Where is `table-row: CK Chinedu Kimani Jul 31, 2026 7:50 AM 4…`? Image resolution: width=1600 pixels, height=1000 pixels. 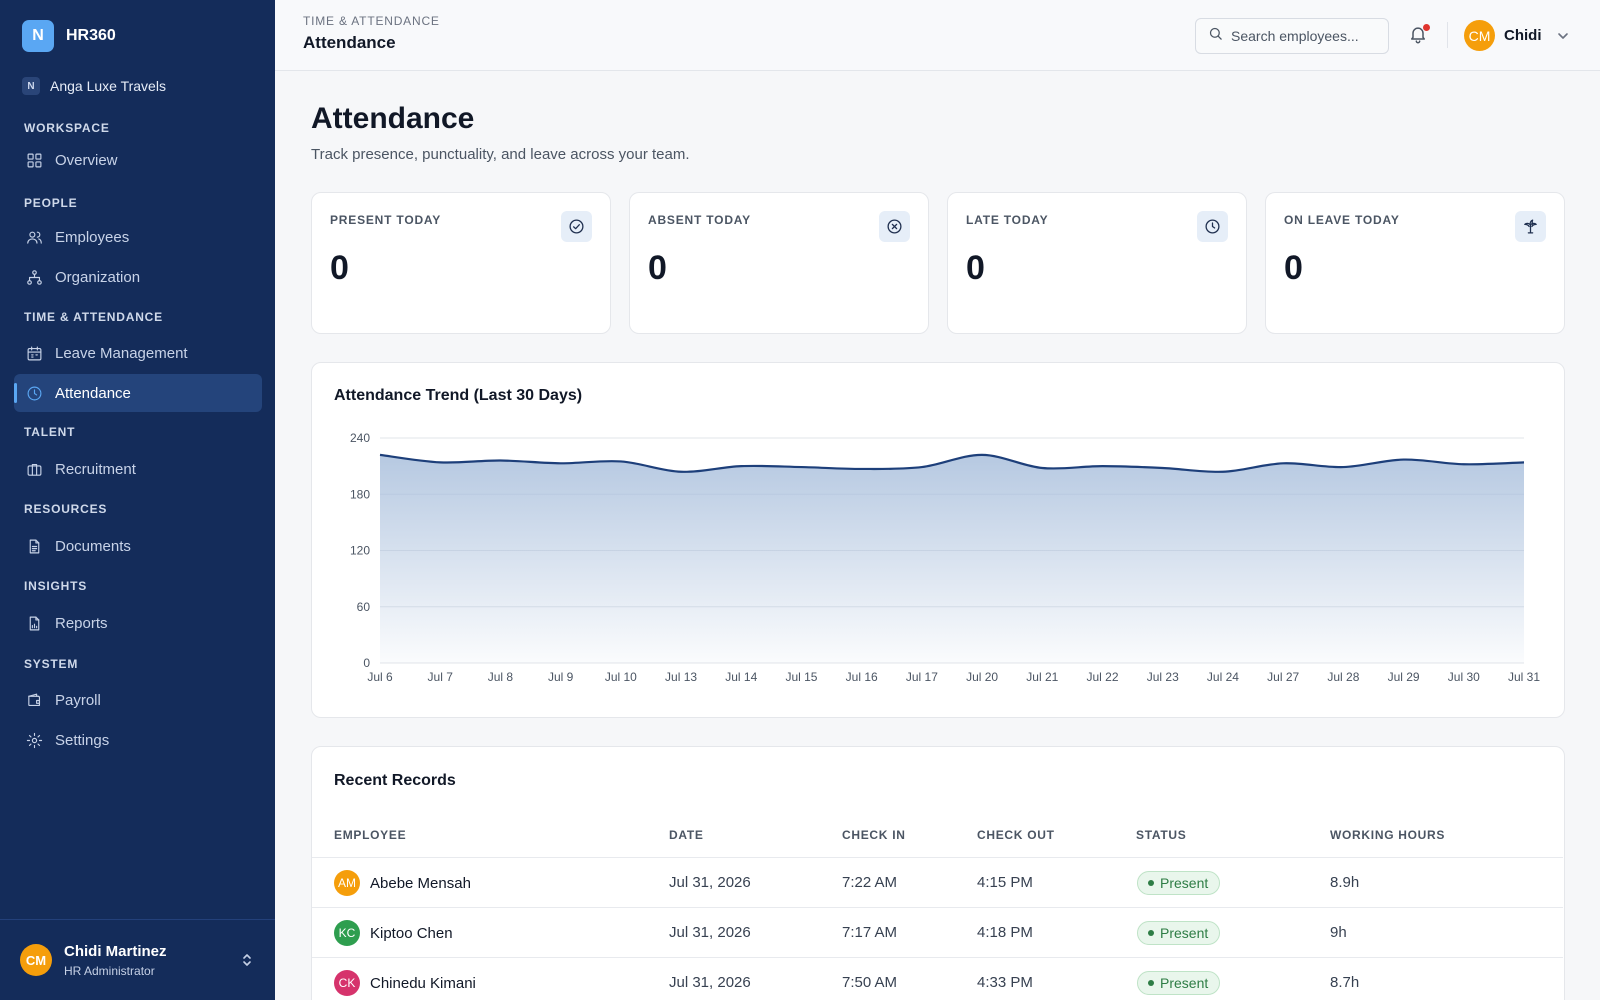 table-row: CK Chinedu Kimani Jul 31, 2026 7:50 AM 4… is located at coordinates (937, 978).